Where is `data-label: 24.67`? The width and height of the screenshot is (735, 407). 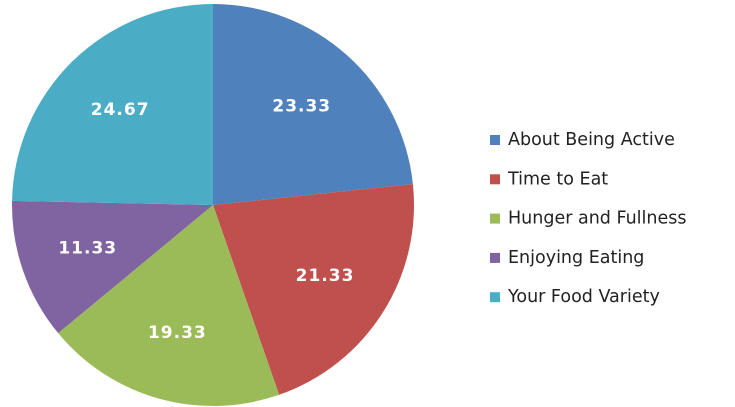 data-label: 24.67 is located at coordinates (120, 110).